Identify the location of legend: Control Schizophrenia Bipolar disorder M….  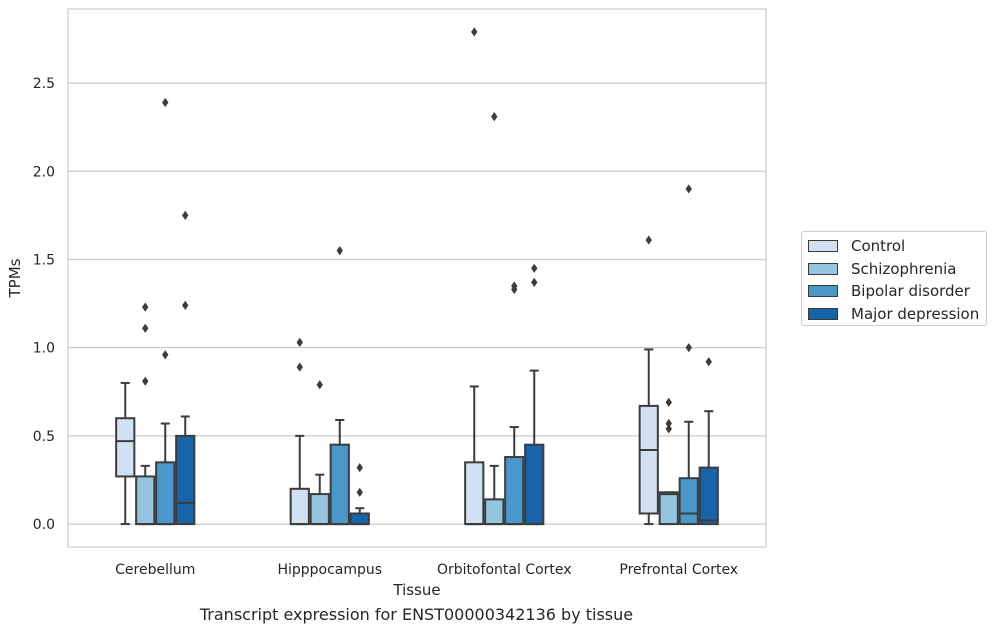
(894, 278).